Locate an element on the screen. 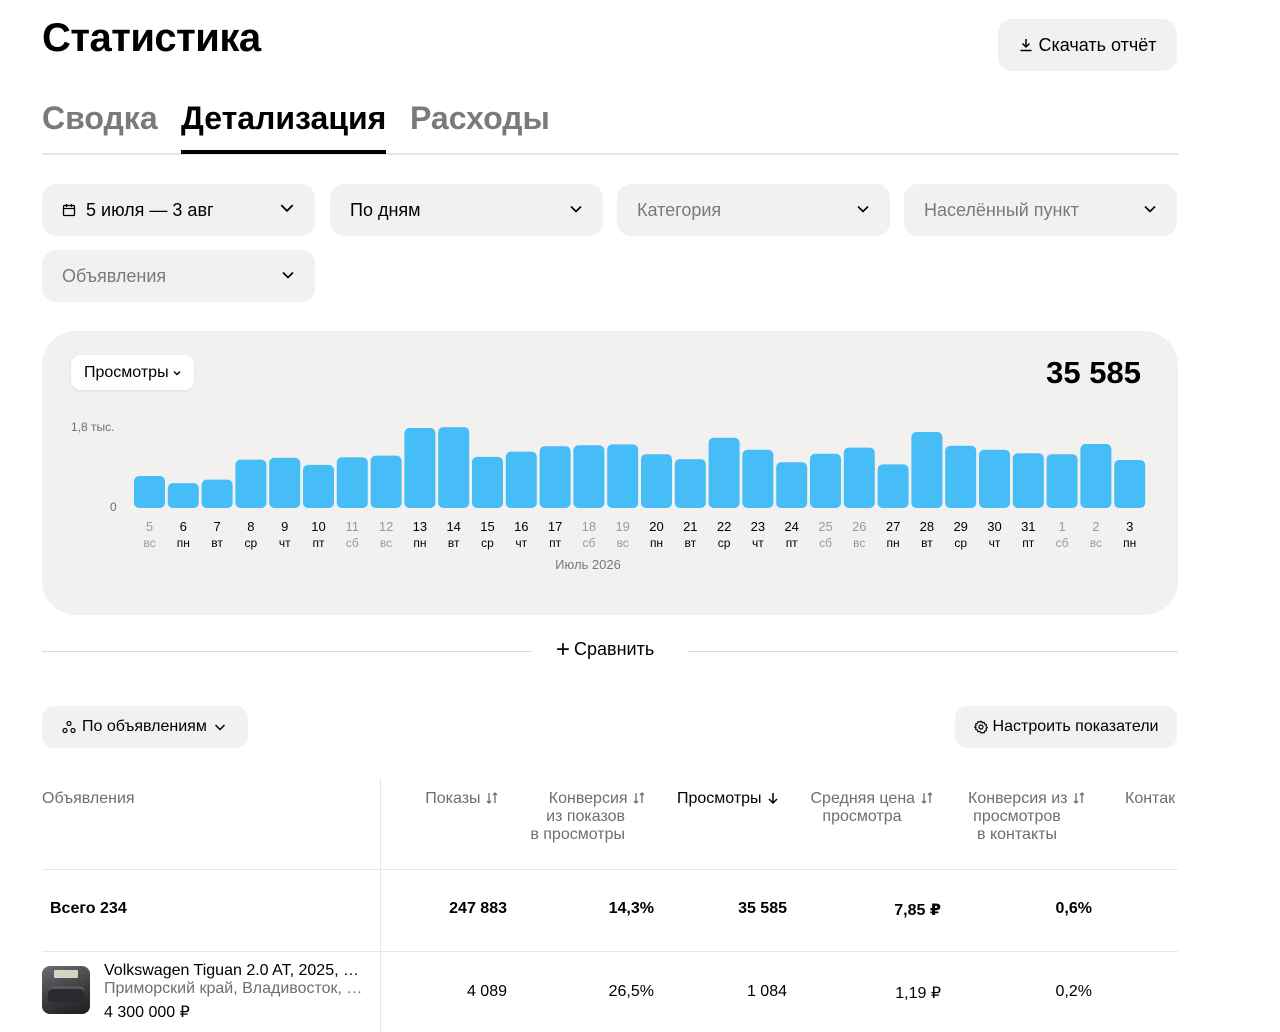 This screenshot has width=1280, height=1032. metric-select: Просмотры is located at coordinates (132, 372).